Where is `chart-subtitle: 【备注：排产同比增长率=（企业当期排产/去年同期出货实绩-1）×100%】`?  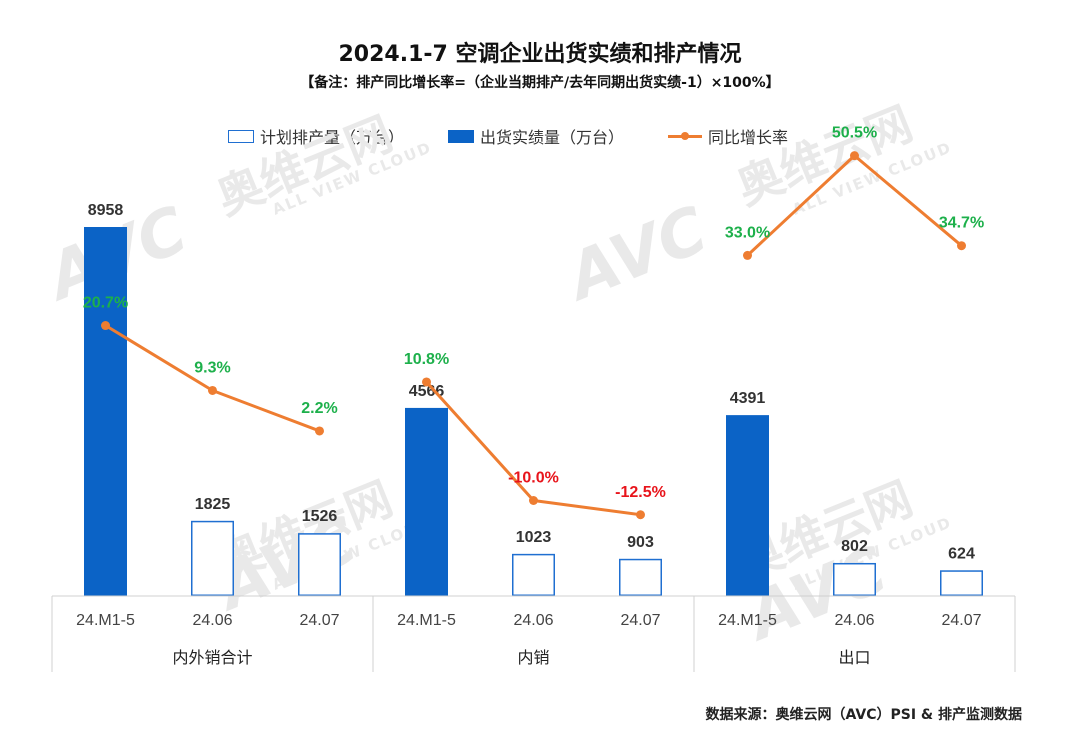
chart-subtitle: 【备注：排产同比增长率=（企业当期排产/去年同期出货实绩-1）×100%】 is located at coordinates (540, 83).